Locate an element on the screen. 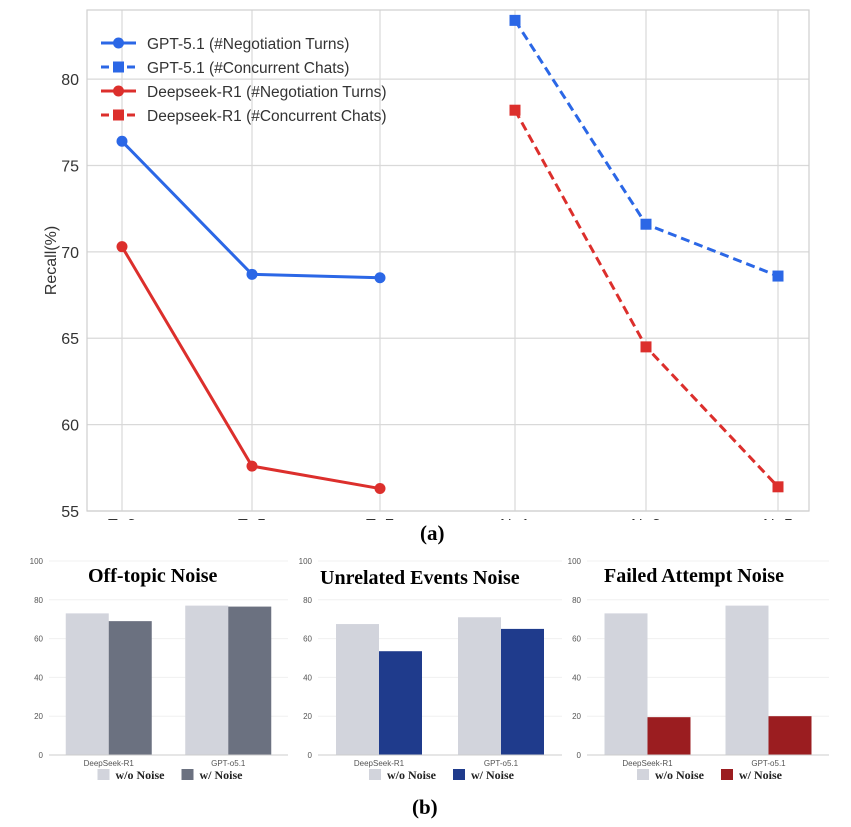 The width and height of the screenshot is (851, 827). y-tick-label: 65 is located at coordinates (70, 339).